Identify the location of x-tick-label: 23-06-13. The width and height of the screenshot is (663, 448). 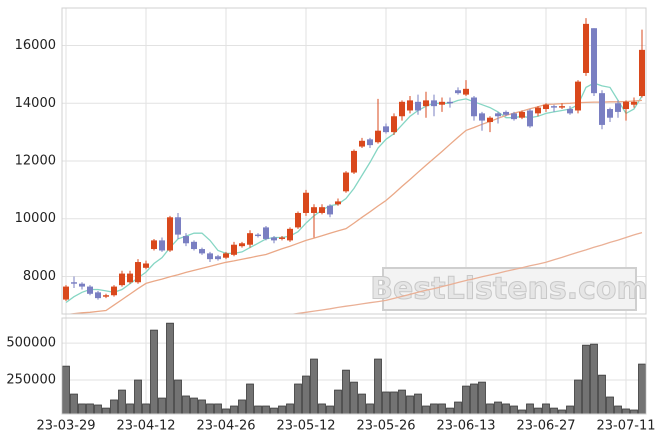
(465, 426).